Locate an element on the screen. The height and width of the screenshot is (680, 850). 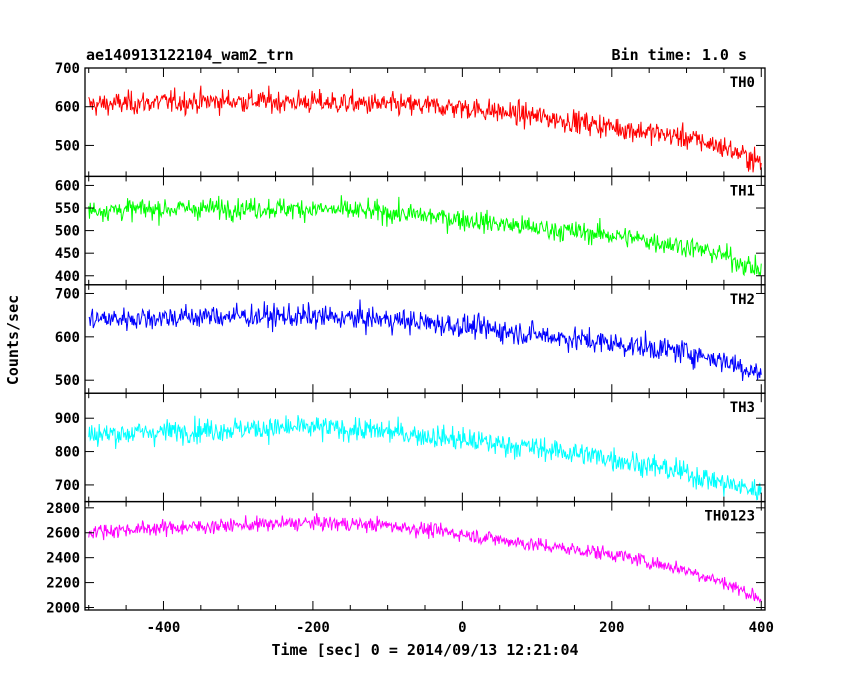
panel-label-th2: TH2 is located at coordinates (742, 300).